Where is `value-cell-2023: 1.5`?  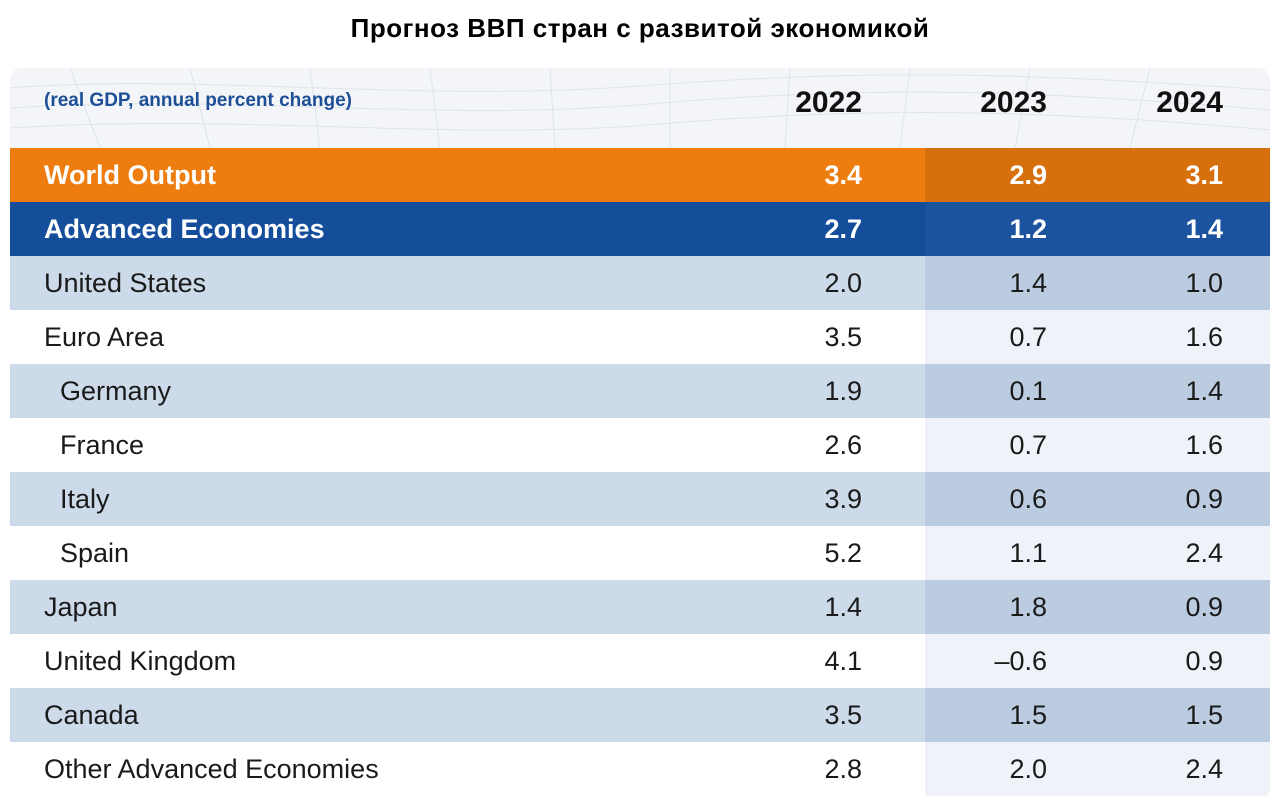
value-cell-2023: 1.5 is located at coordinates (1028, 715).